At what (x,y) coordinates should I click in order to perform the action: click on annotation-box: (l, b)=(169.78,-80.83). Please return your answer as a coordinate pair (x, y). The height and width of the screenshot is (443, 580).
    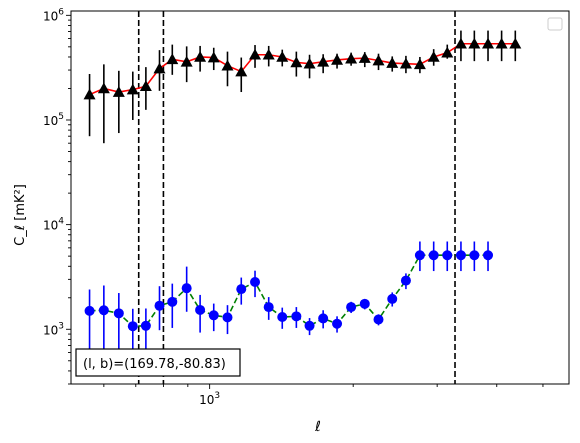
    Looking at the image, I should click on (158, 362).